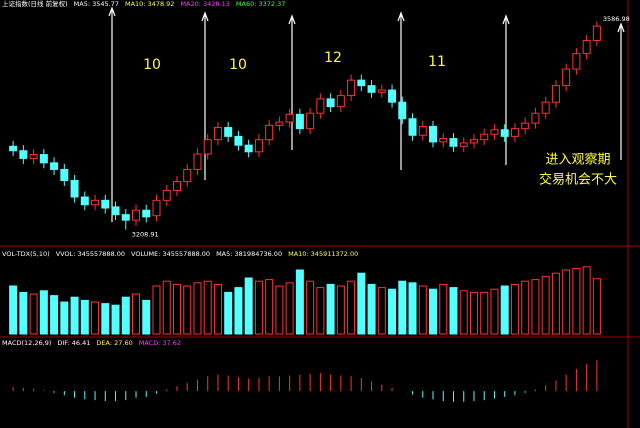 This screenshot has height=428, width=640. I want to click on indicator-label: DEA: 27.60, so click(114, 343).